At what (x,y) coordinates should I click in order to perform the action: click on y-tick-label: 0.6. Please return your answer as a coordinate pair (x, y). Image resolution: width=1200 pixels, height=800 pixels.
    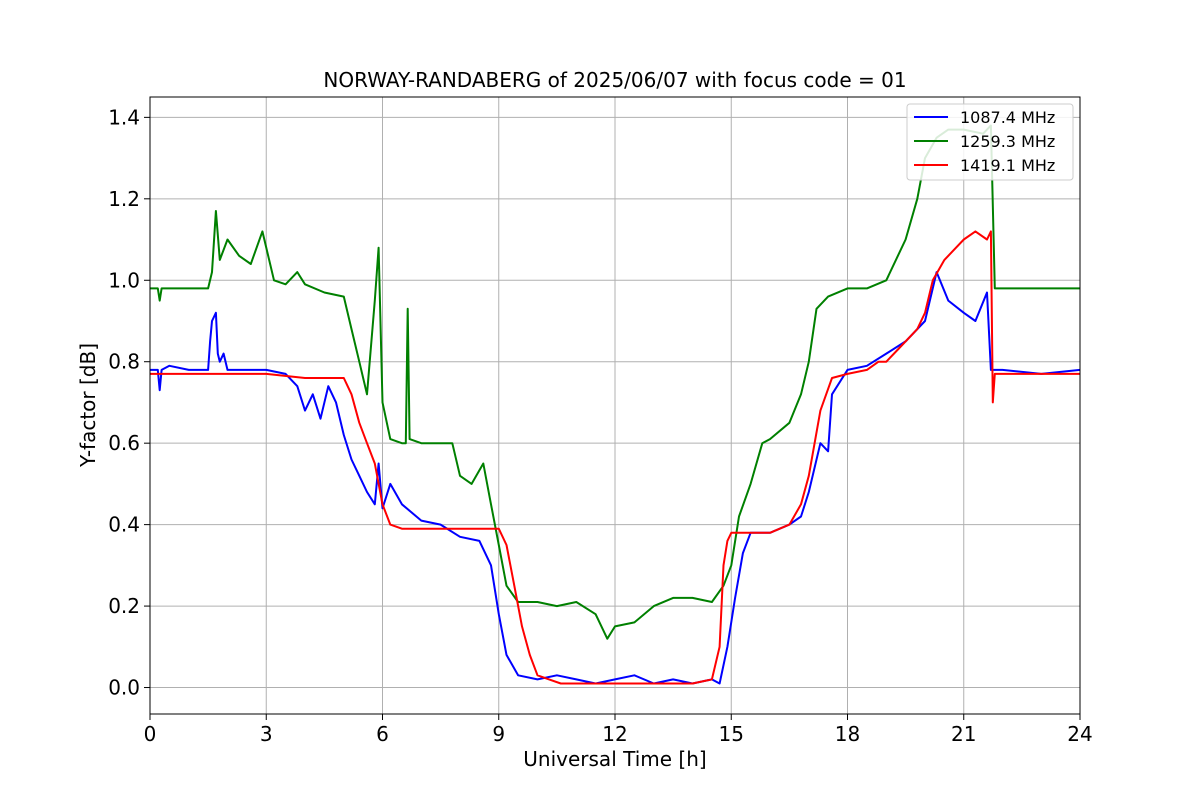
    Looking at the image, I should click on (124, 443).